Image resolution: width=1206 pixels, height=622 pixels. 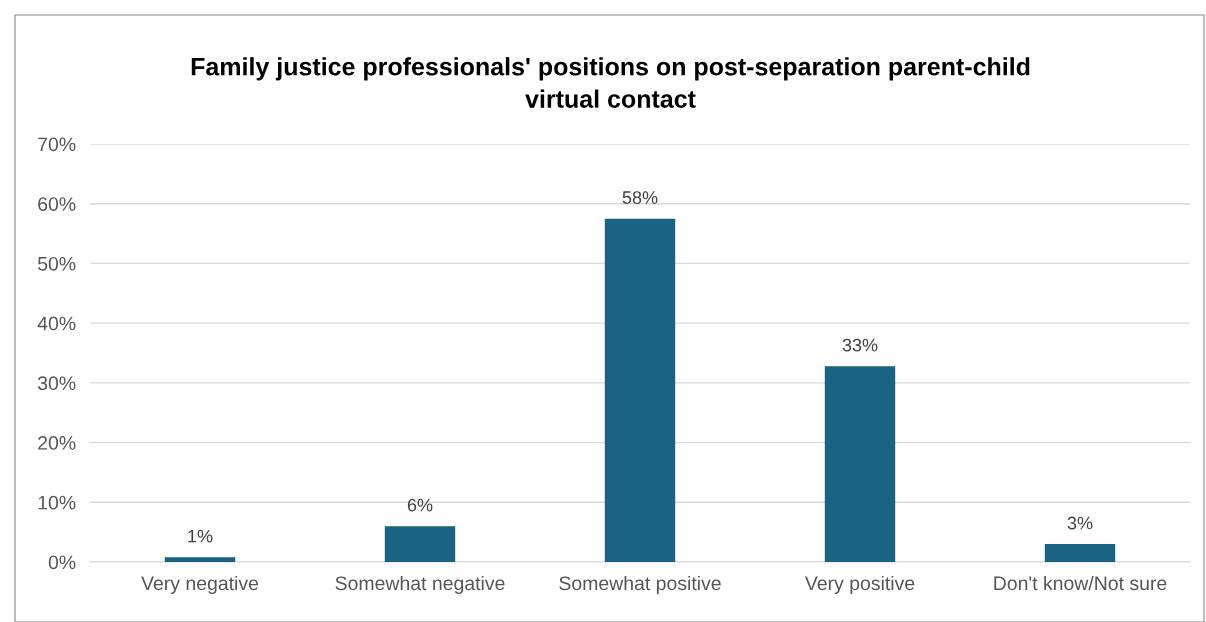 What do you see at coordinates (57, 443) in the screenshot?
I see `y-tick-label: 20%` at bounding box center [57, 443].